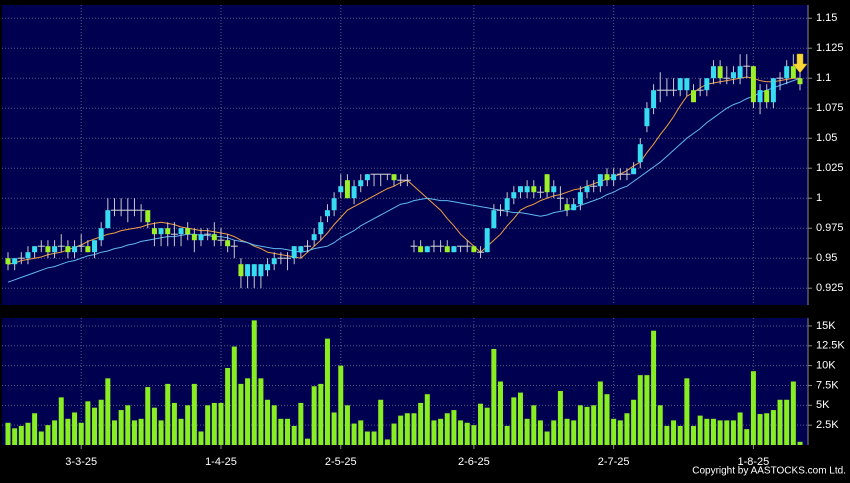 Image resolution: width=850 pixels, height=483 pixels. What do you see at coordinates (614, 462) in the screenshot?
I see `x-tick-label: 2-7-25` at bounding box center [614, 462].